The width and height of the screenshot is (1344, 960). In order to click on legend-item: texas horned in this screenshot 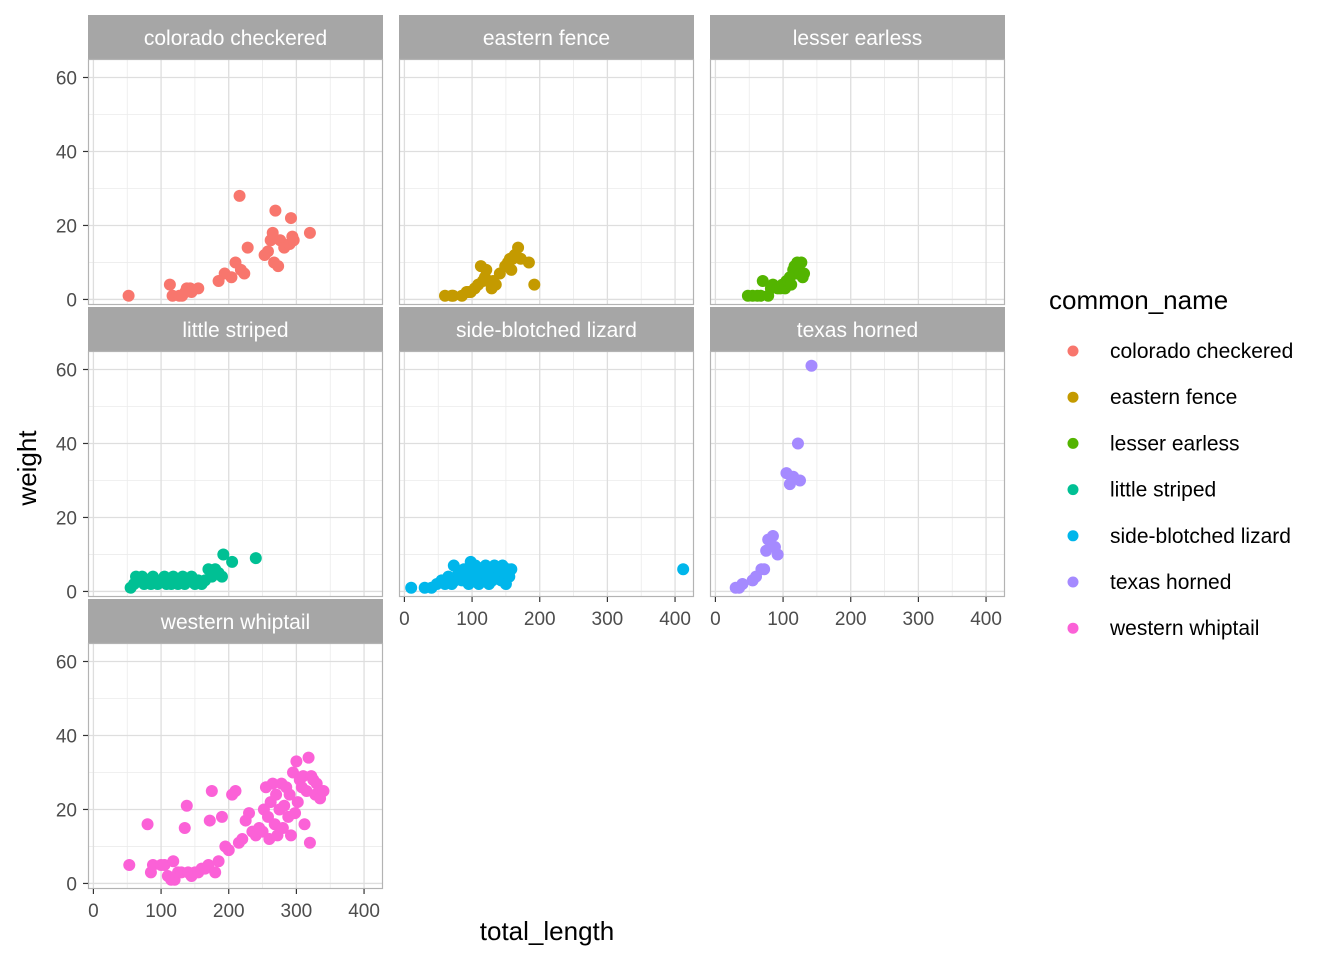, I will do `click(1149, 582)`.